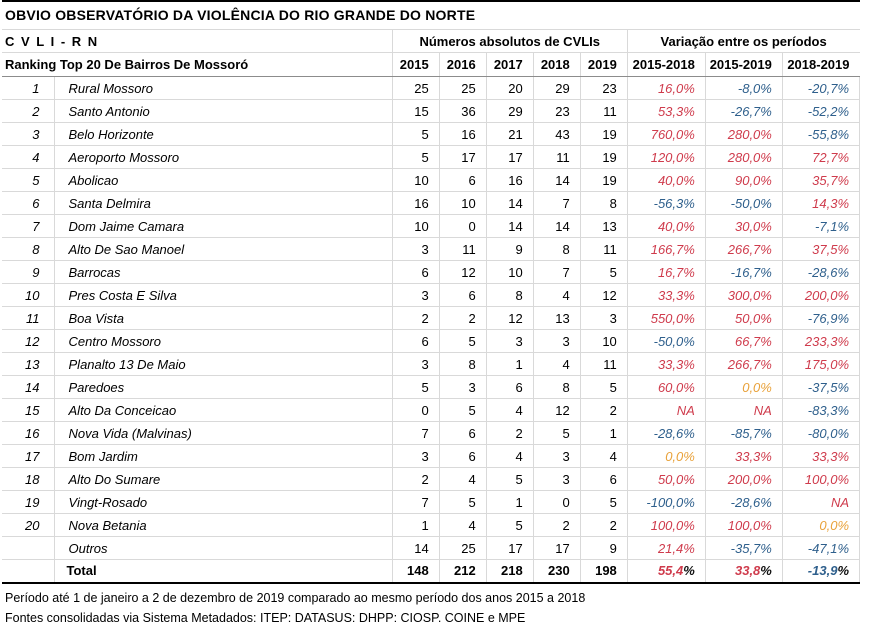 Image resolution: width=881 pixels, height=622 pixels. What do you see at coordinates (666, 341) in the screenshot?
I see `variation-cell: -50,0%` at bounding box center [666, 341].